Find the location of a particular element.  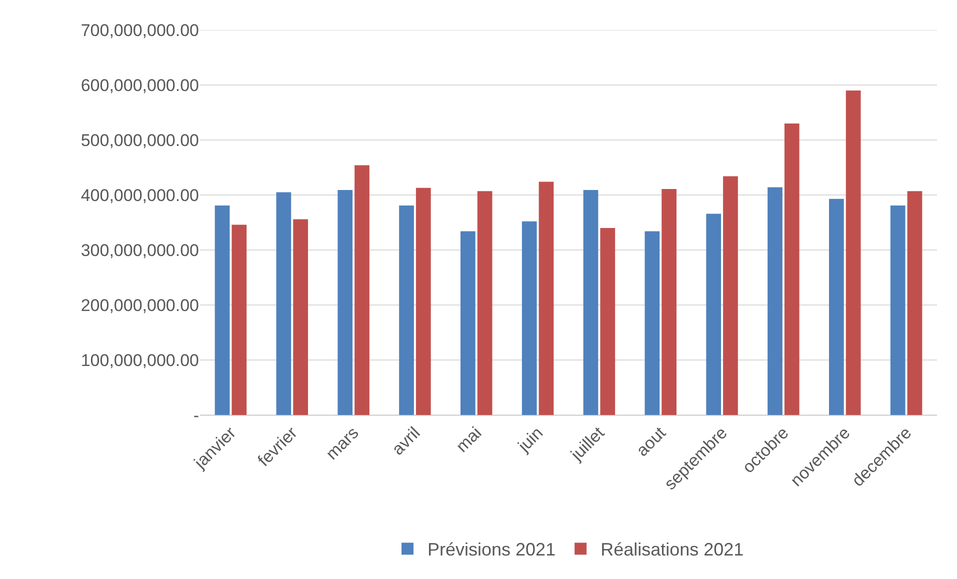

legend-label: Prévisions 2021 is located at coordinates (492, 550).